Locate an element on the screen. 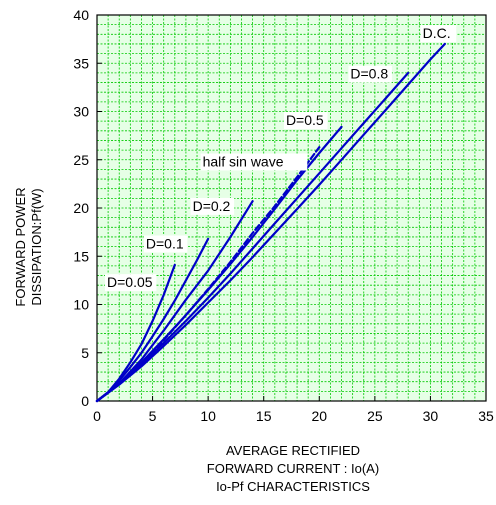  x-tick-label: 30 is located at coordinates (431, 416).